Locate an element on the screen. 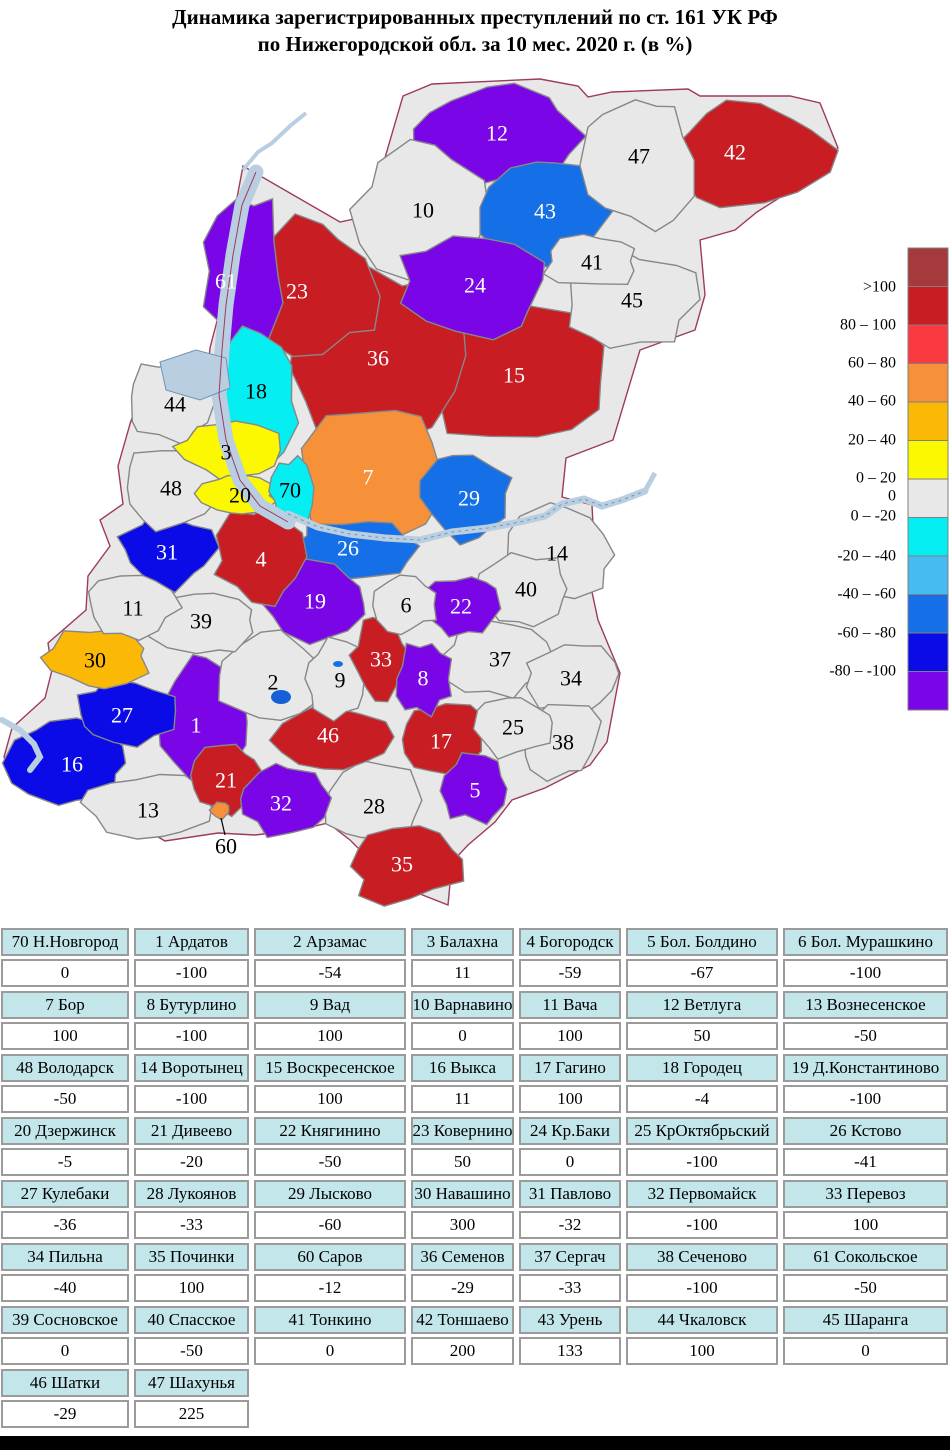 This screenshot has width=950, height=1450. district-value-cell: -59 is located at coordinates (570, 973).